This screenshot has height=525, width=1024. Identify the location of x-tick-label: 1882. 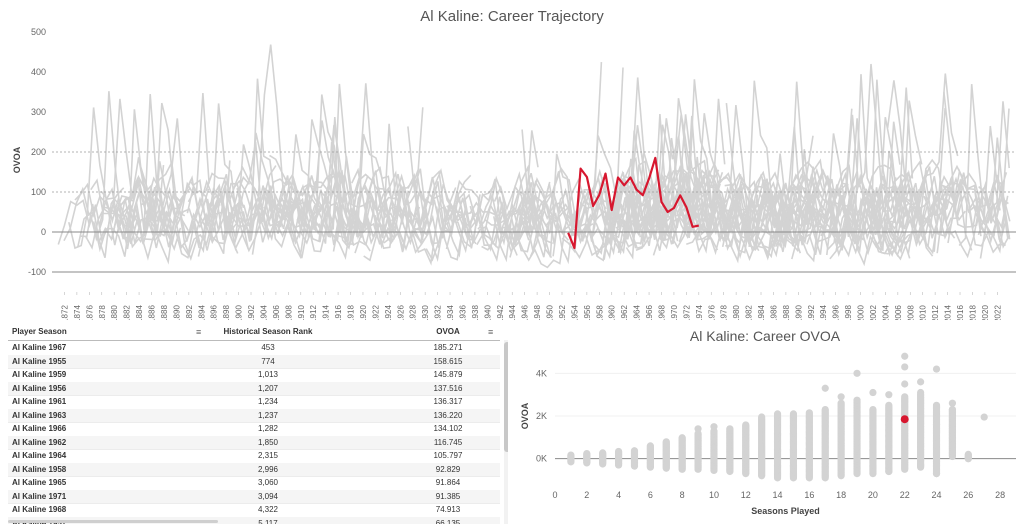
(127, 312).